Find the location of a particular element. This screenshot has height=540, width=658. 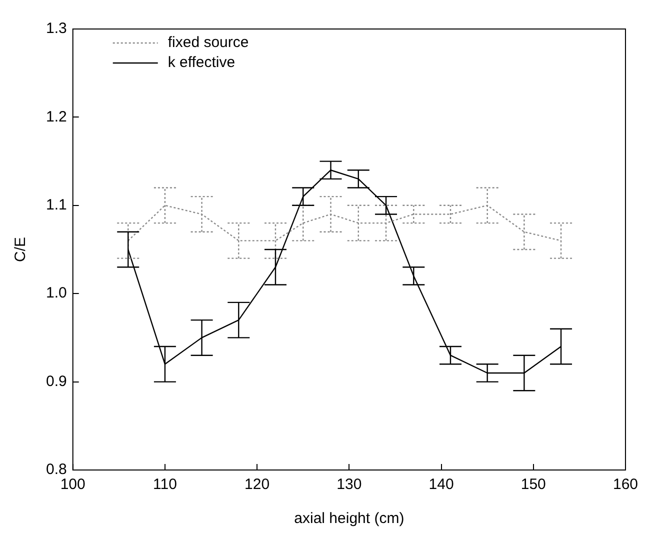

x-tick-label: 160 is located at coordinates (625, 485).